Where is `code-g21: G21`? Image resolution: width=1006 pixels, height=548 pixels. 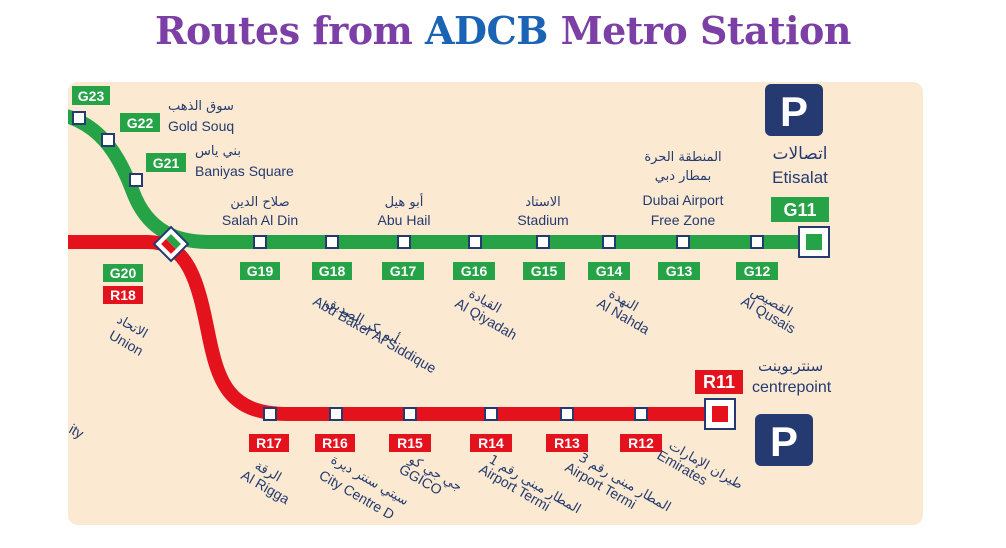
code-g21: G21 is located at coordinates (166, 163).